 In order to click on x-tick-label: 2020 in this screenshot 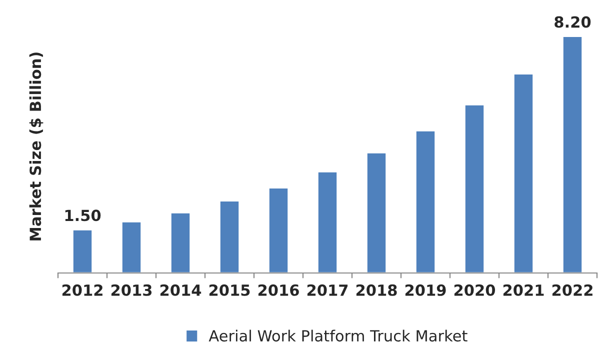, I will do `click(475, 290)`.